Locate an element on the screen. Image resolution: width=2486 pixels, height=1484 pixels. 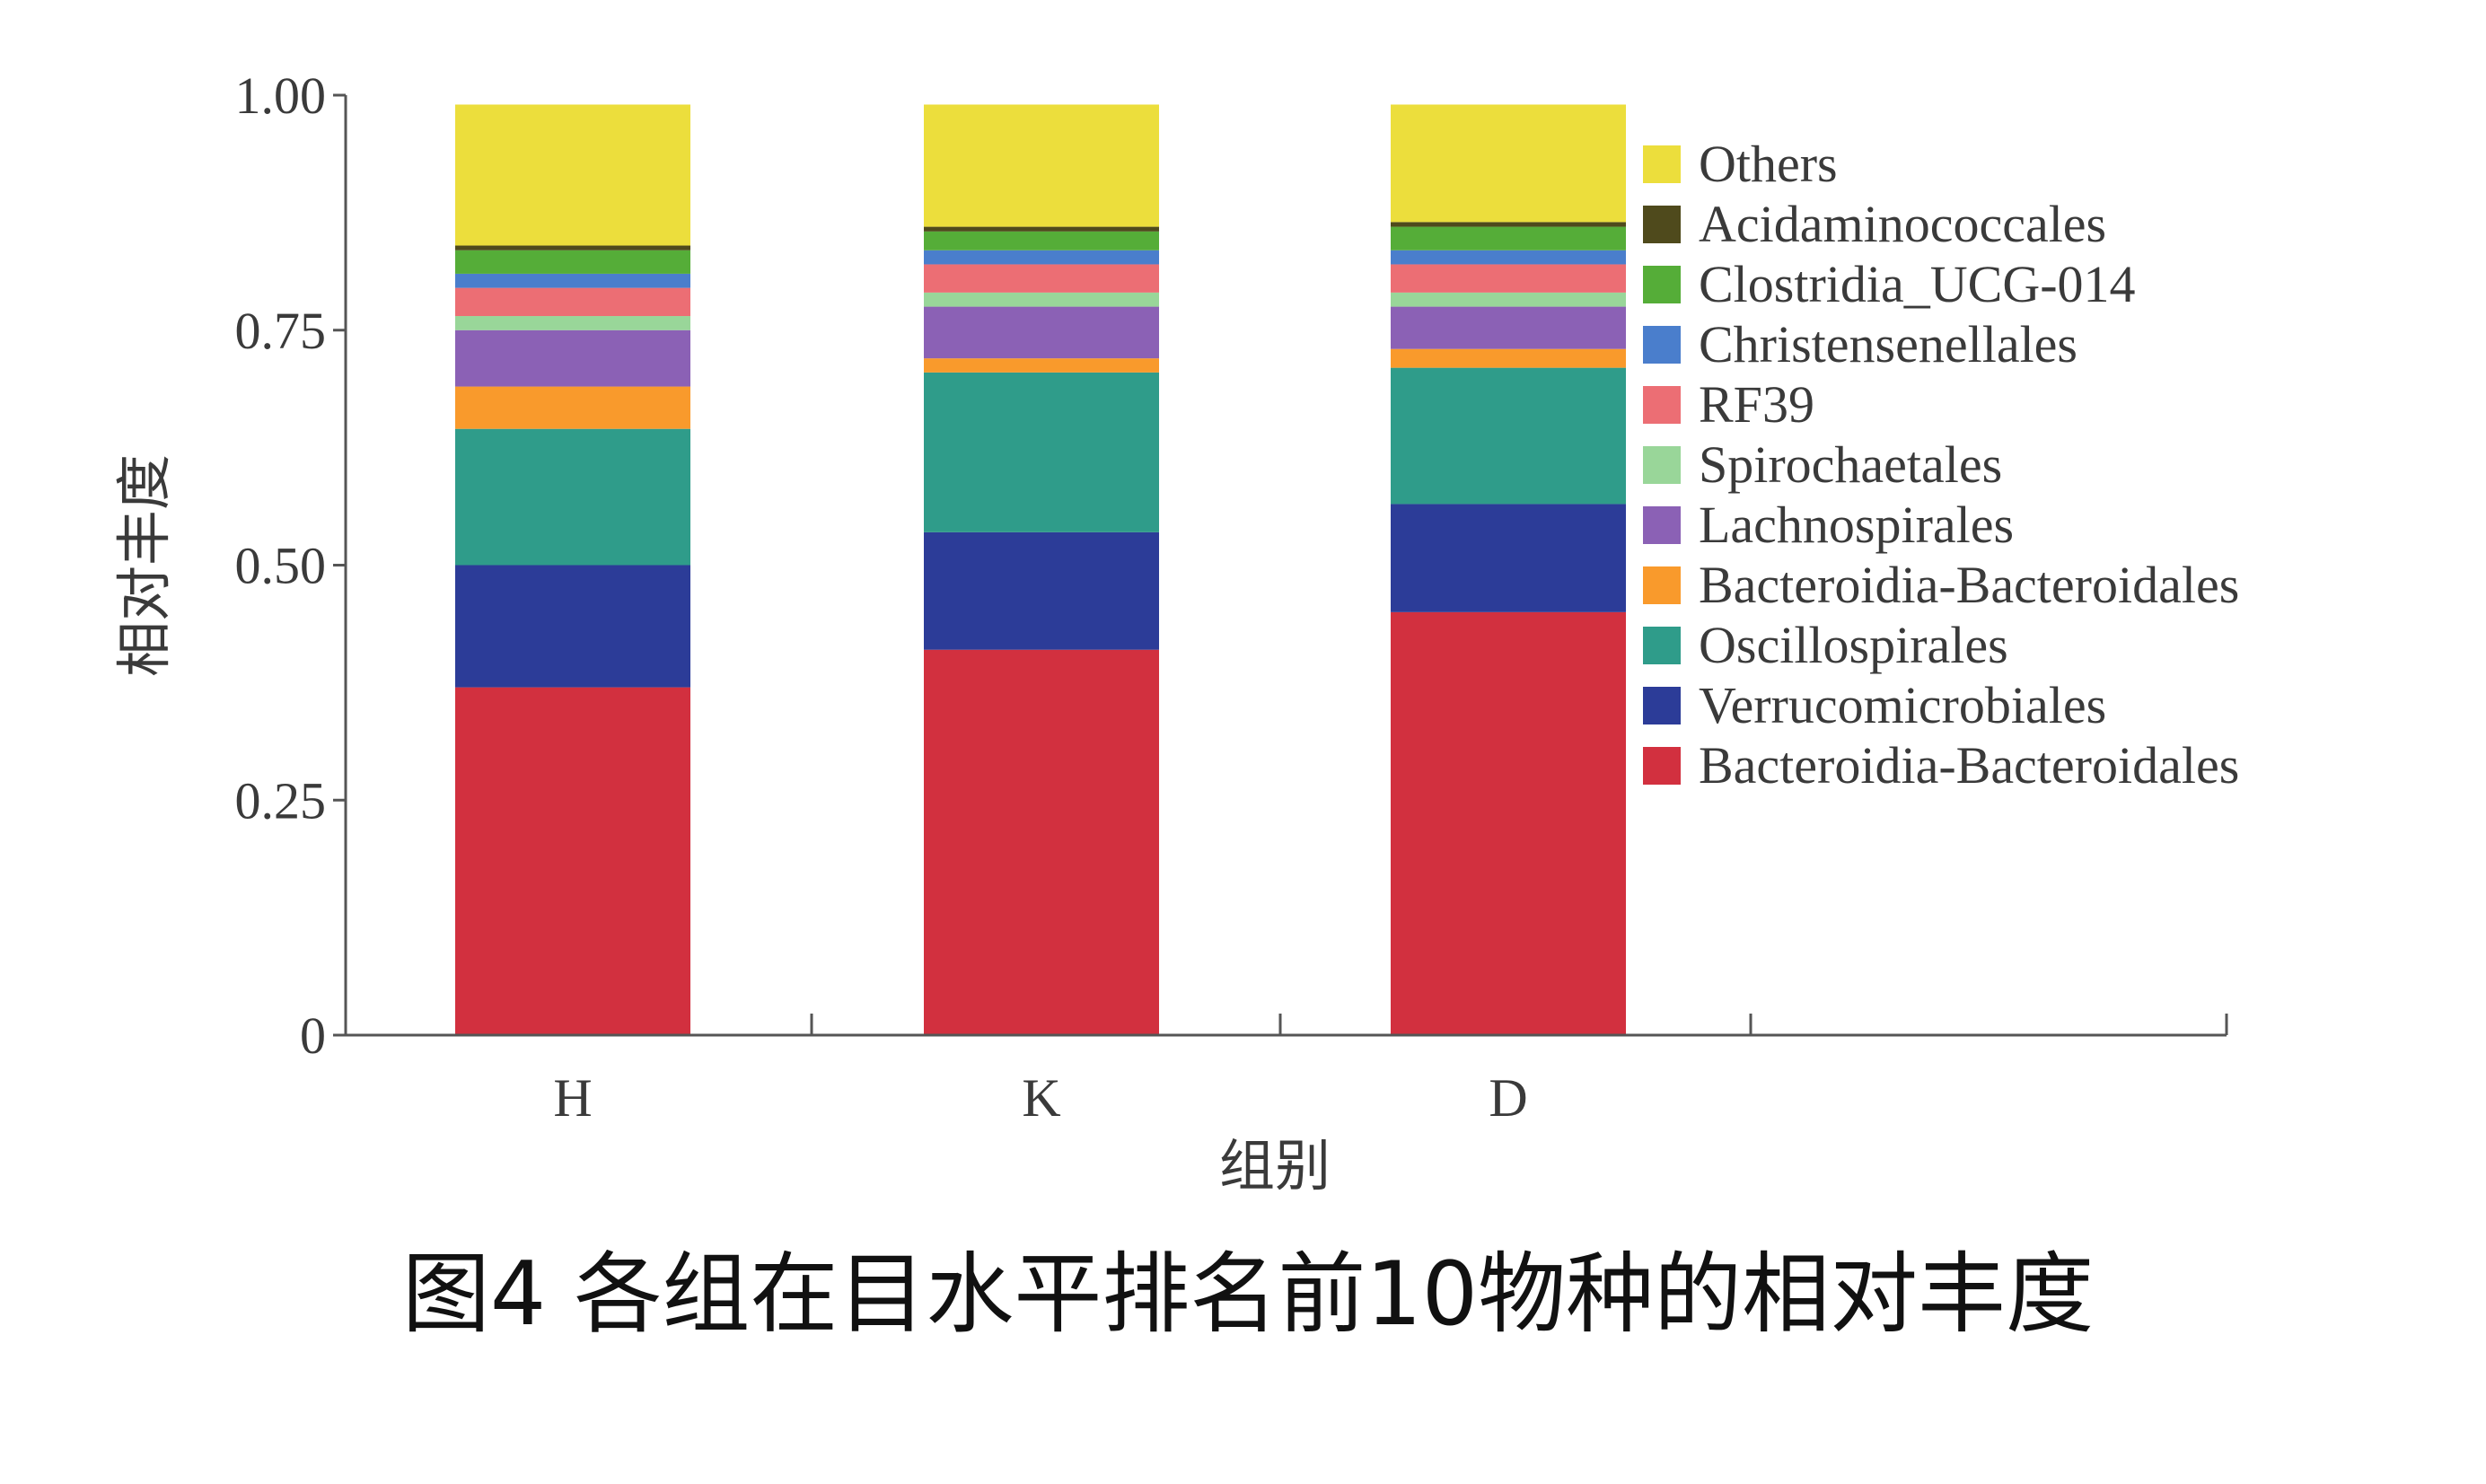
y-tick-label: 0.50 is located at coordinates (281, 566).